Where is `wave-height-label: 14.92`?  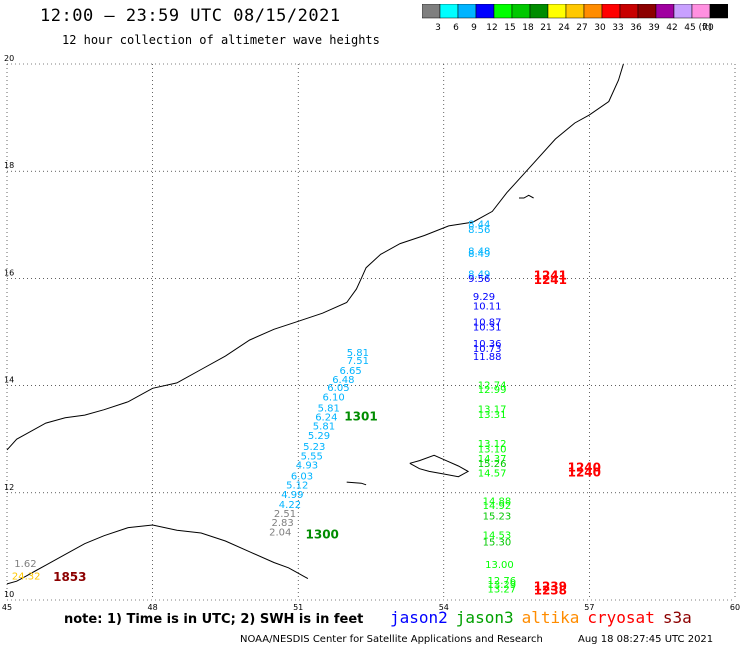
wave-height-label: 14.92 is located at coordinates (497, 506).